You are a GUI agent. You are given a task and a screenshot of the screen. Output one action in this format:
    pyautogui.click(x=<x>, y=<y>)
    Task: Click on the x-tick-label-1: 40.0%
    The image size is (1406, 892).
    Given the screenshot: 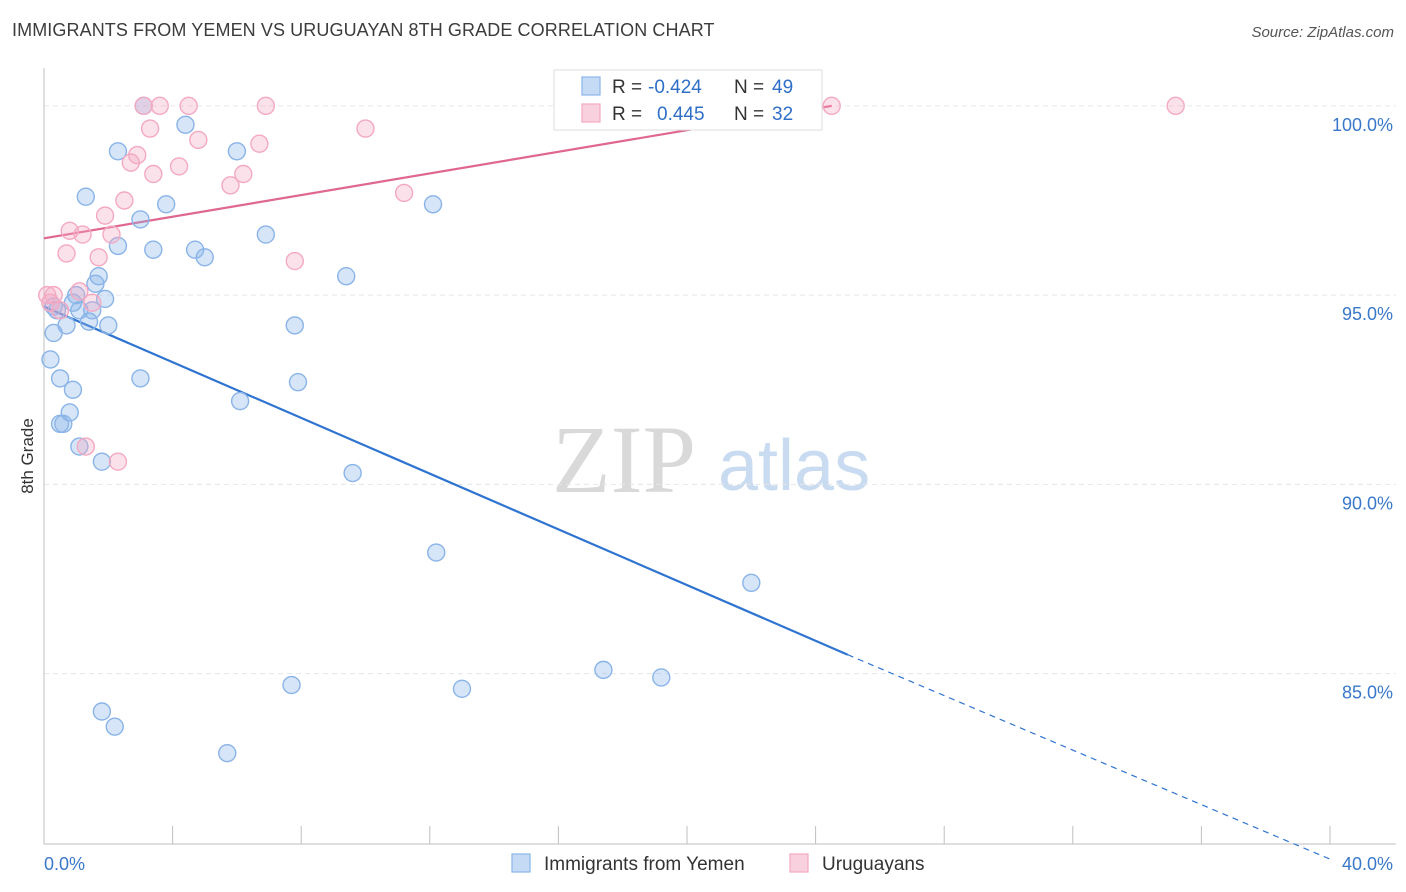 What is the action you would take?
    pyautogui.click(x=1367, y=864)
    